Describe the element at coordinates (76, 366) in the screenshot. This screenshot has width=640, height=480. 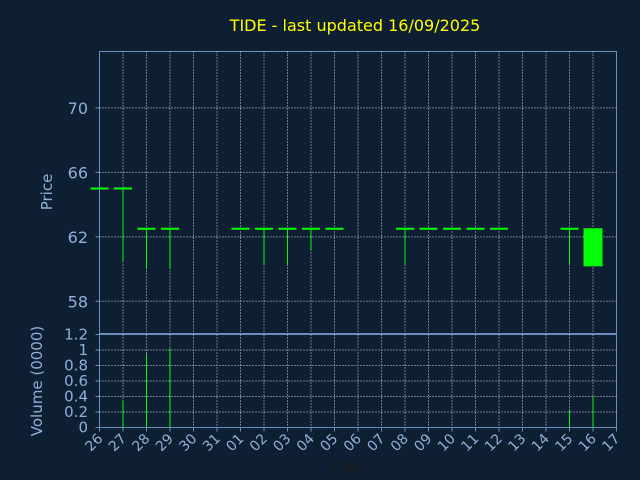
I see `volume-y-tick-label: 0.8` at that location.